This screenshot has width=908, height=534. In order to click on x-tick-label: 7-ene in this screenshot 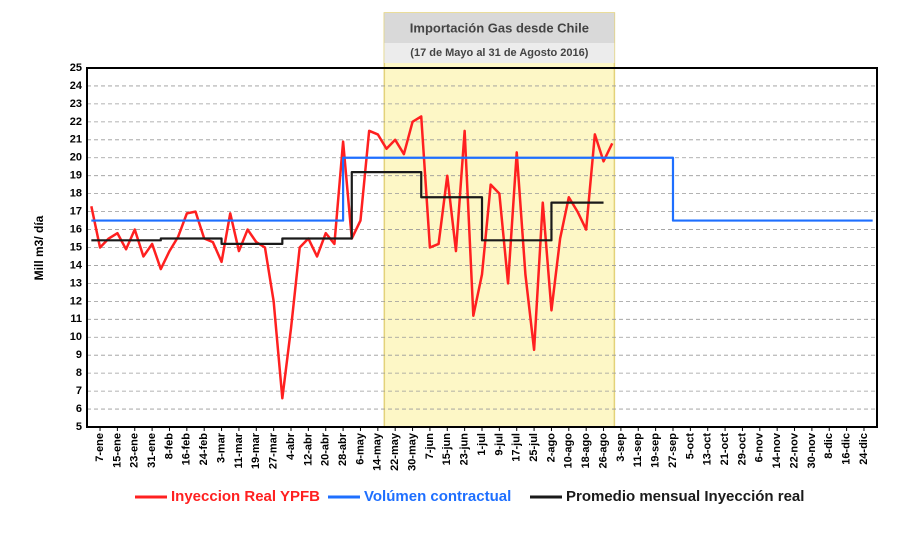, I will do `click(100, 447)`.